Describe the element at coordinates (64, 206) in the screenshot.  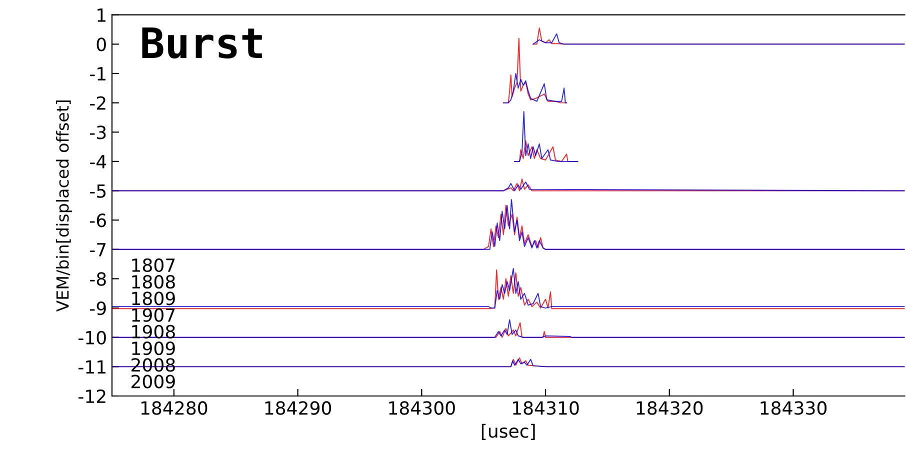
I see `y-axis-title: VEM/bin[displaced offset]` at that location.